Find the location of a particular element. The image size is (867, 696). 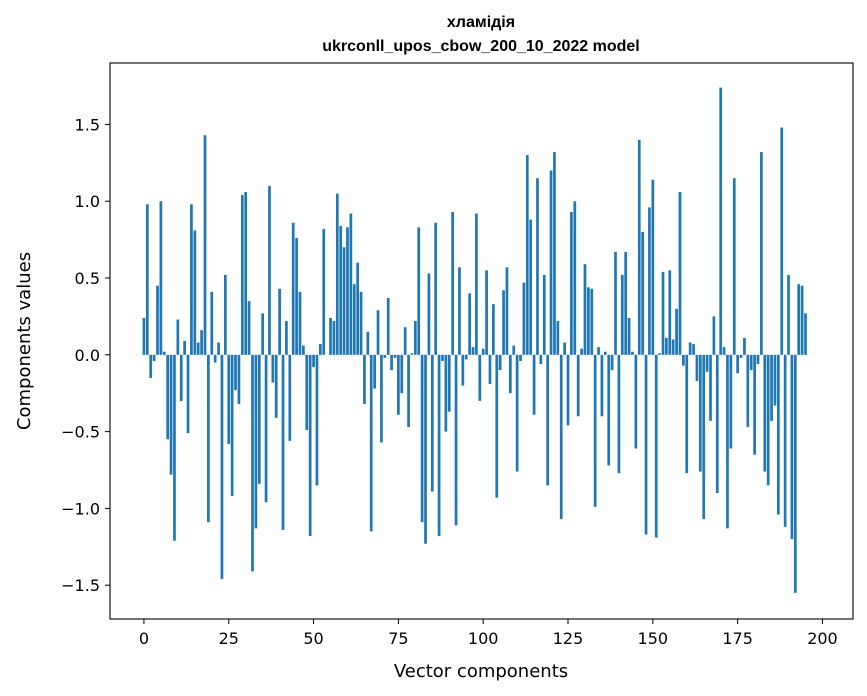

x-axis-ticks: 0 25 50 75 100 125 150 175 200 is located at coordinates (488, 633).